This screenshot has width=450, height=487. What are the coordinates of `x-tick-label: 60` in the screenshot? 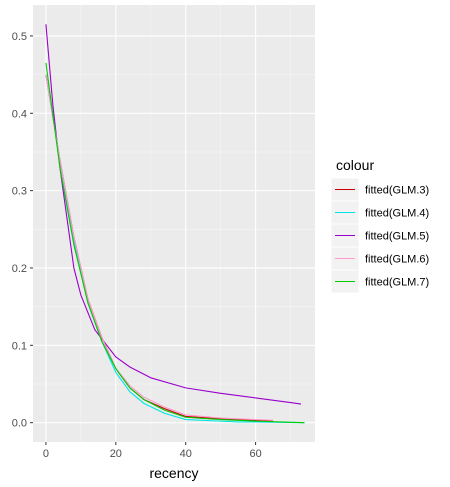 It's located at (255, 454).